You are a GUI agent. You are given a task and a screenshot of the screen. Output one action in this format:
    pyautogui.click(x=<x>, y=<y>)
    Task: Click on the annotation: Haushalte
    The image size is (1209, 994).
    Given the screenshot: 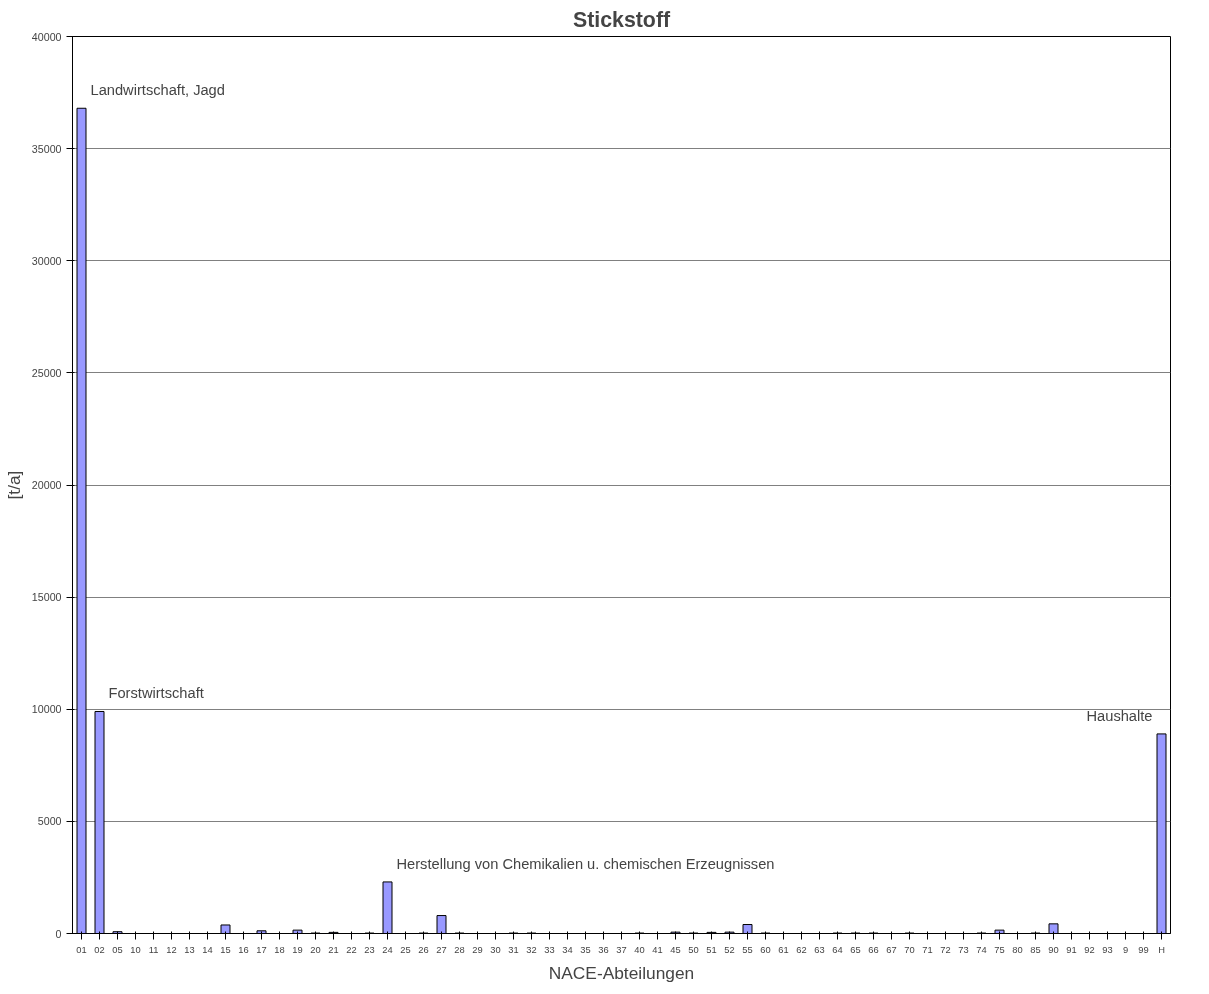 What is the action you would take?
    pyautogui.click(x=1119, y=715)
    